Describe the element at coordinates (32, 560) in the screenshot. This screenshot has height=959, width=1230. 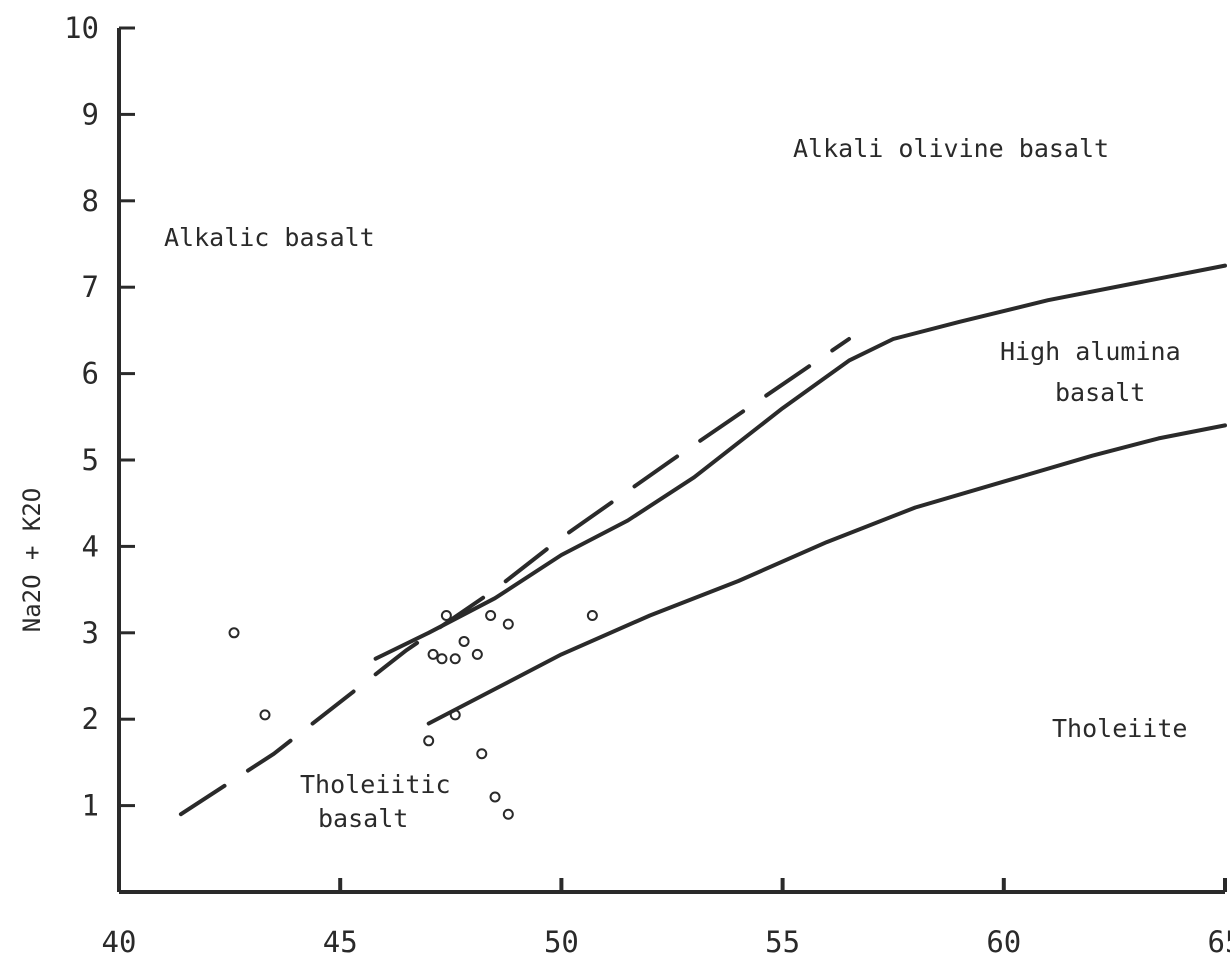
I see `y-axis-title: Na2O + K2O` at that location.